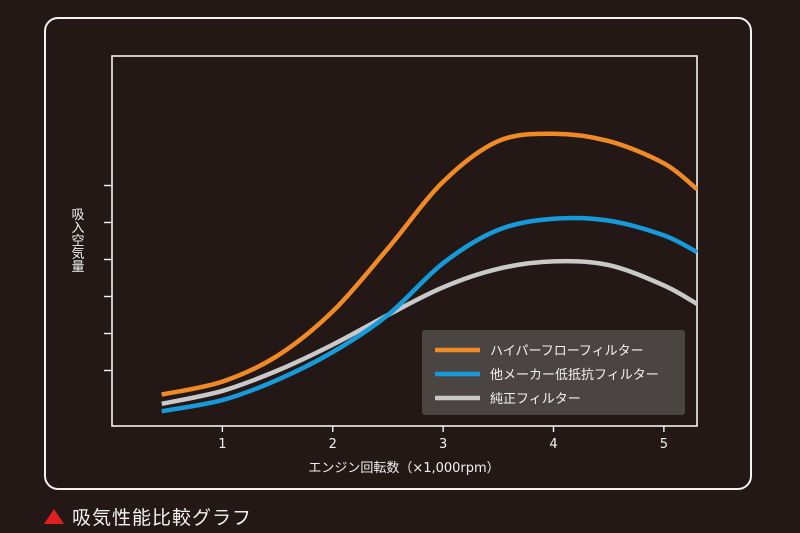  What do you see at coordinates (333, 444) in the screenshot?
I see `x-tick-label-1: 2` at bounding box center [333, 444].